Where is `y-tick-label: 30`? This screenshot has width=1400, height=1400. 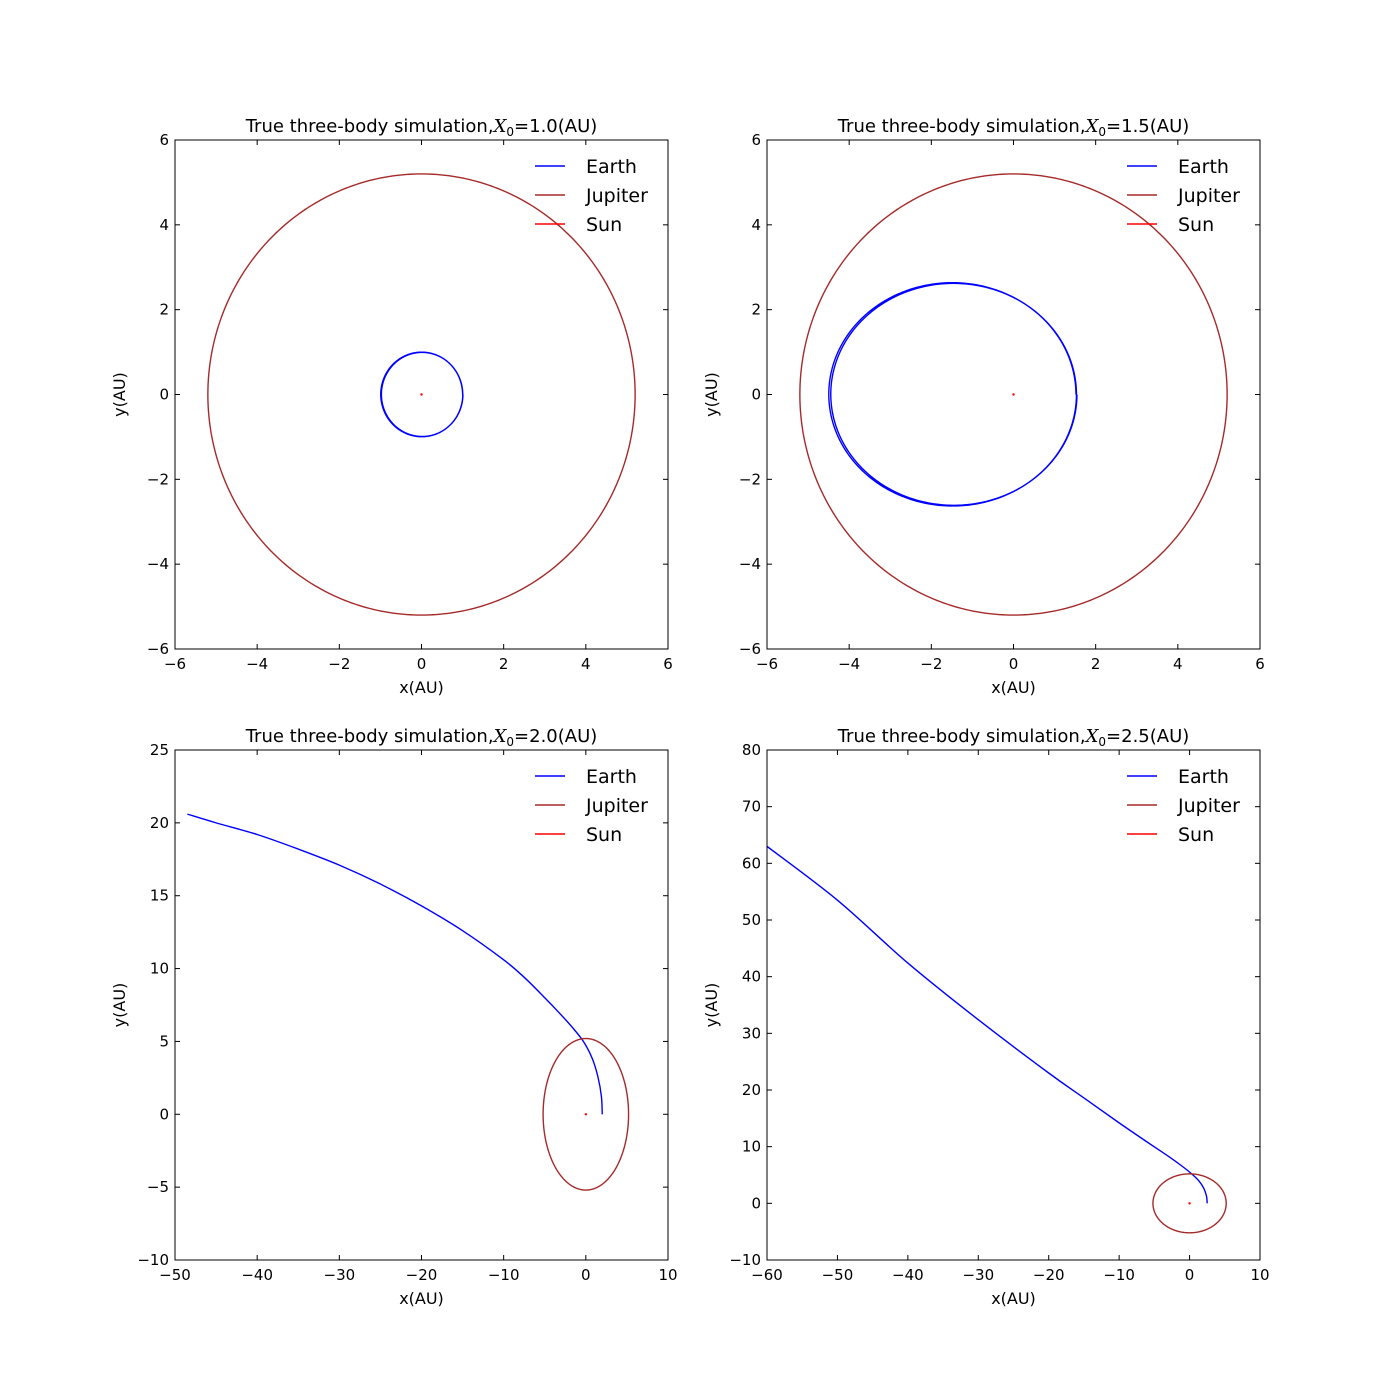 y-tick-label: 30 is located at coordinates (751, 1033).